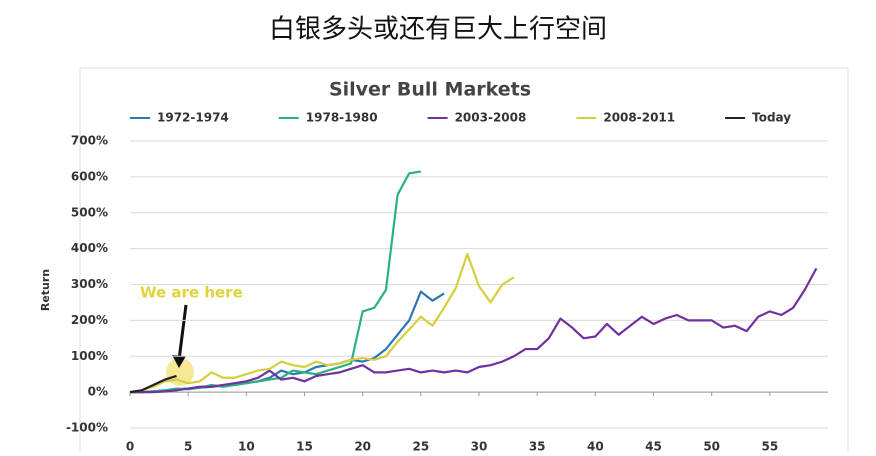 Image resolution: width=876 pixels, height=456 pixels. What do you see at coordinates (89, 212) in the screenshot?
I see `y-tick-label: 500%` at bounding box center [89, 212].